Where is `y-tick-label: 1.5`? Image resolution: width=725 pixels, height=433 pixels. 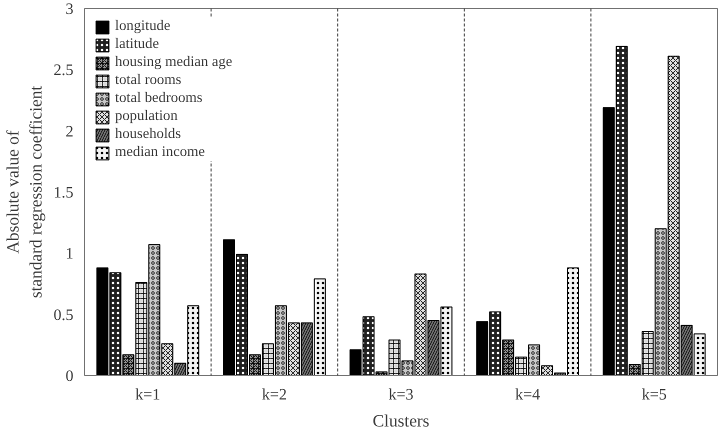
y-tick-label: 1.5 is located at coordinates (64, 193).